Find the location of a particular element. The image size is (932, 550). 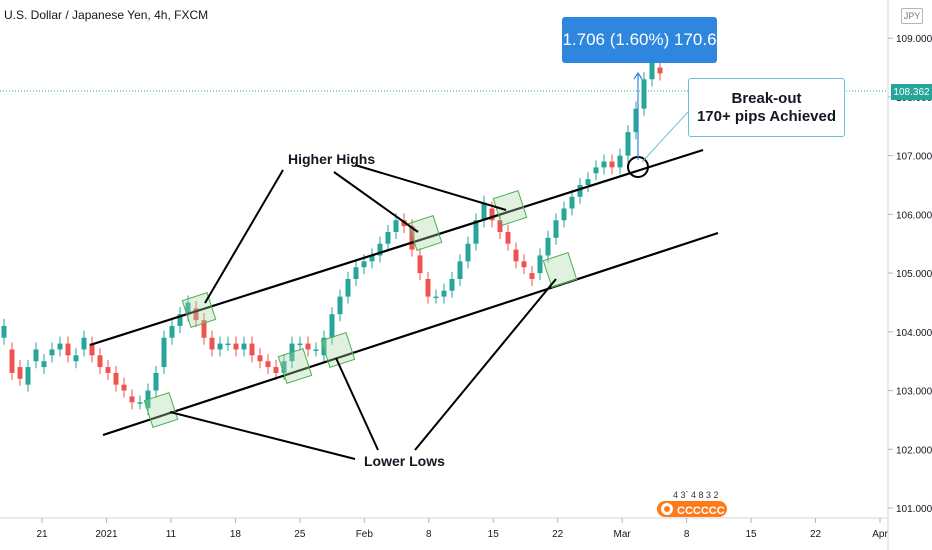

watermark-logo: 4 3` 4 8 3 2 CCCCCC is located at coordinates (692, 503).